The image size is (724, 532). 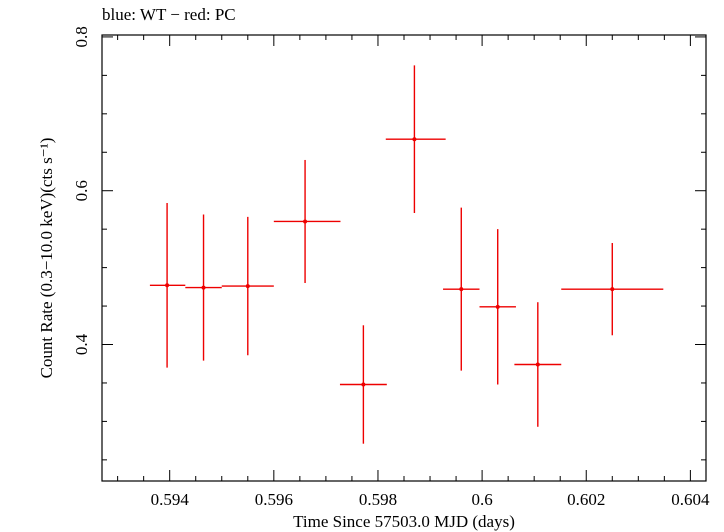 What do you see at coordinates (81, 36) in the screenshot?
I see `y-tick-label: 0.8` at bounding box center [81, 36].